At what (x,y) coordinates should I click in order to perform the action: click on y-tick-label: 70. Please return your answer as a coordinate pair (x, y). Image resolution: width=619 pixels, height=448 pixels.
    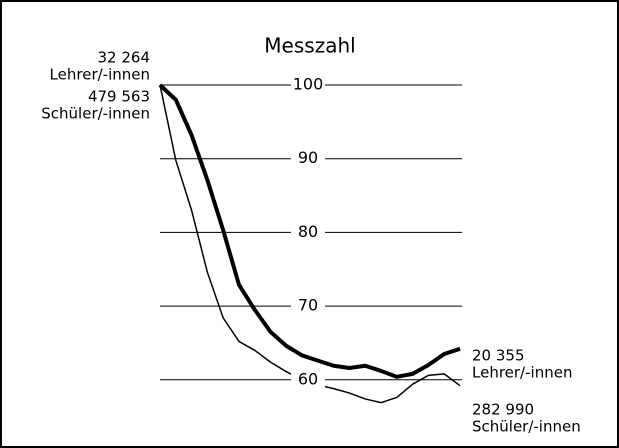
    Looking at the image, I should click on (308, 305).